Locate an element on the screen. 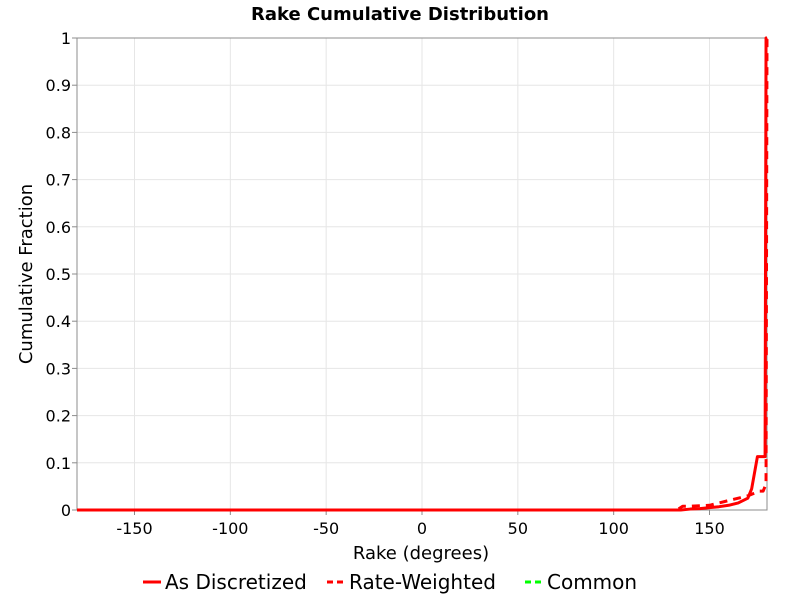  legend: As Discretized Rate-Weighted Common is located at coordinates (390, 582).